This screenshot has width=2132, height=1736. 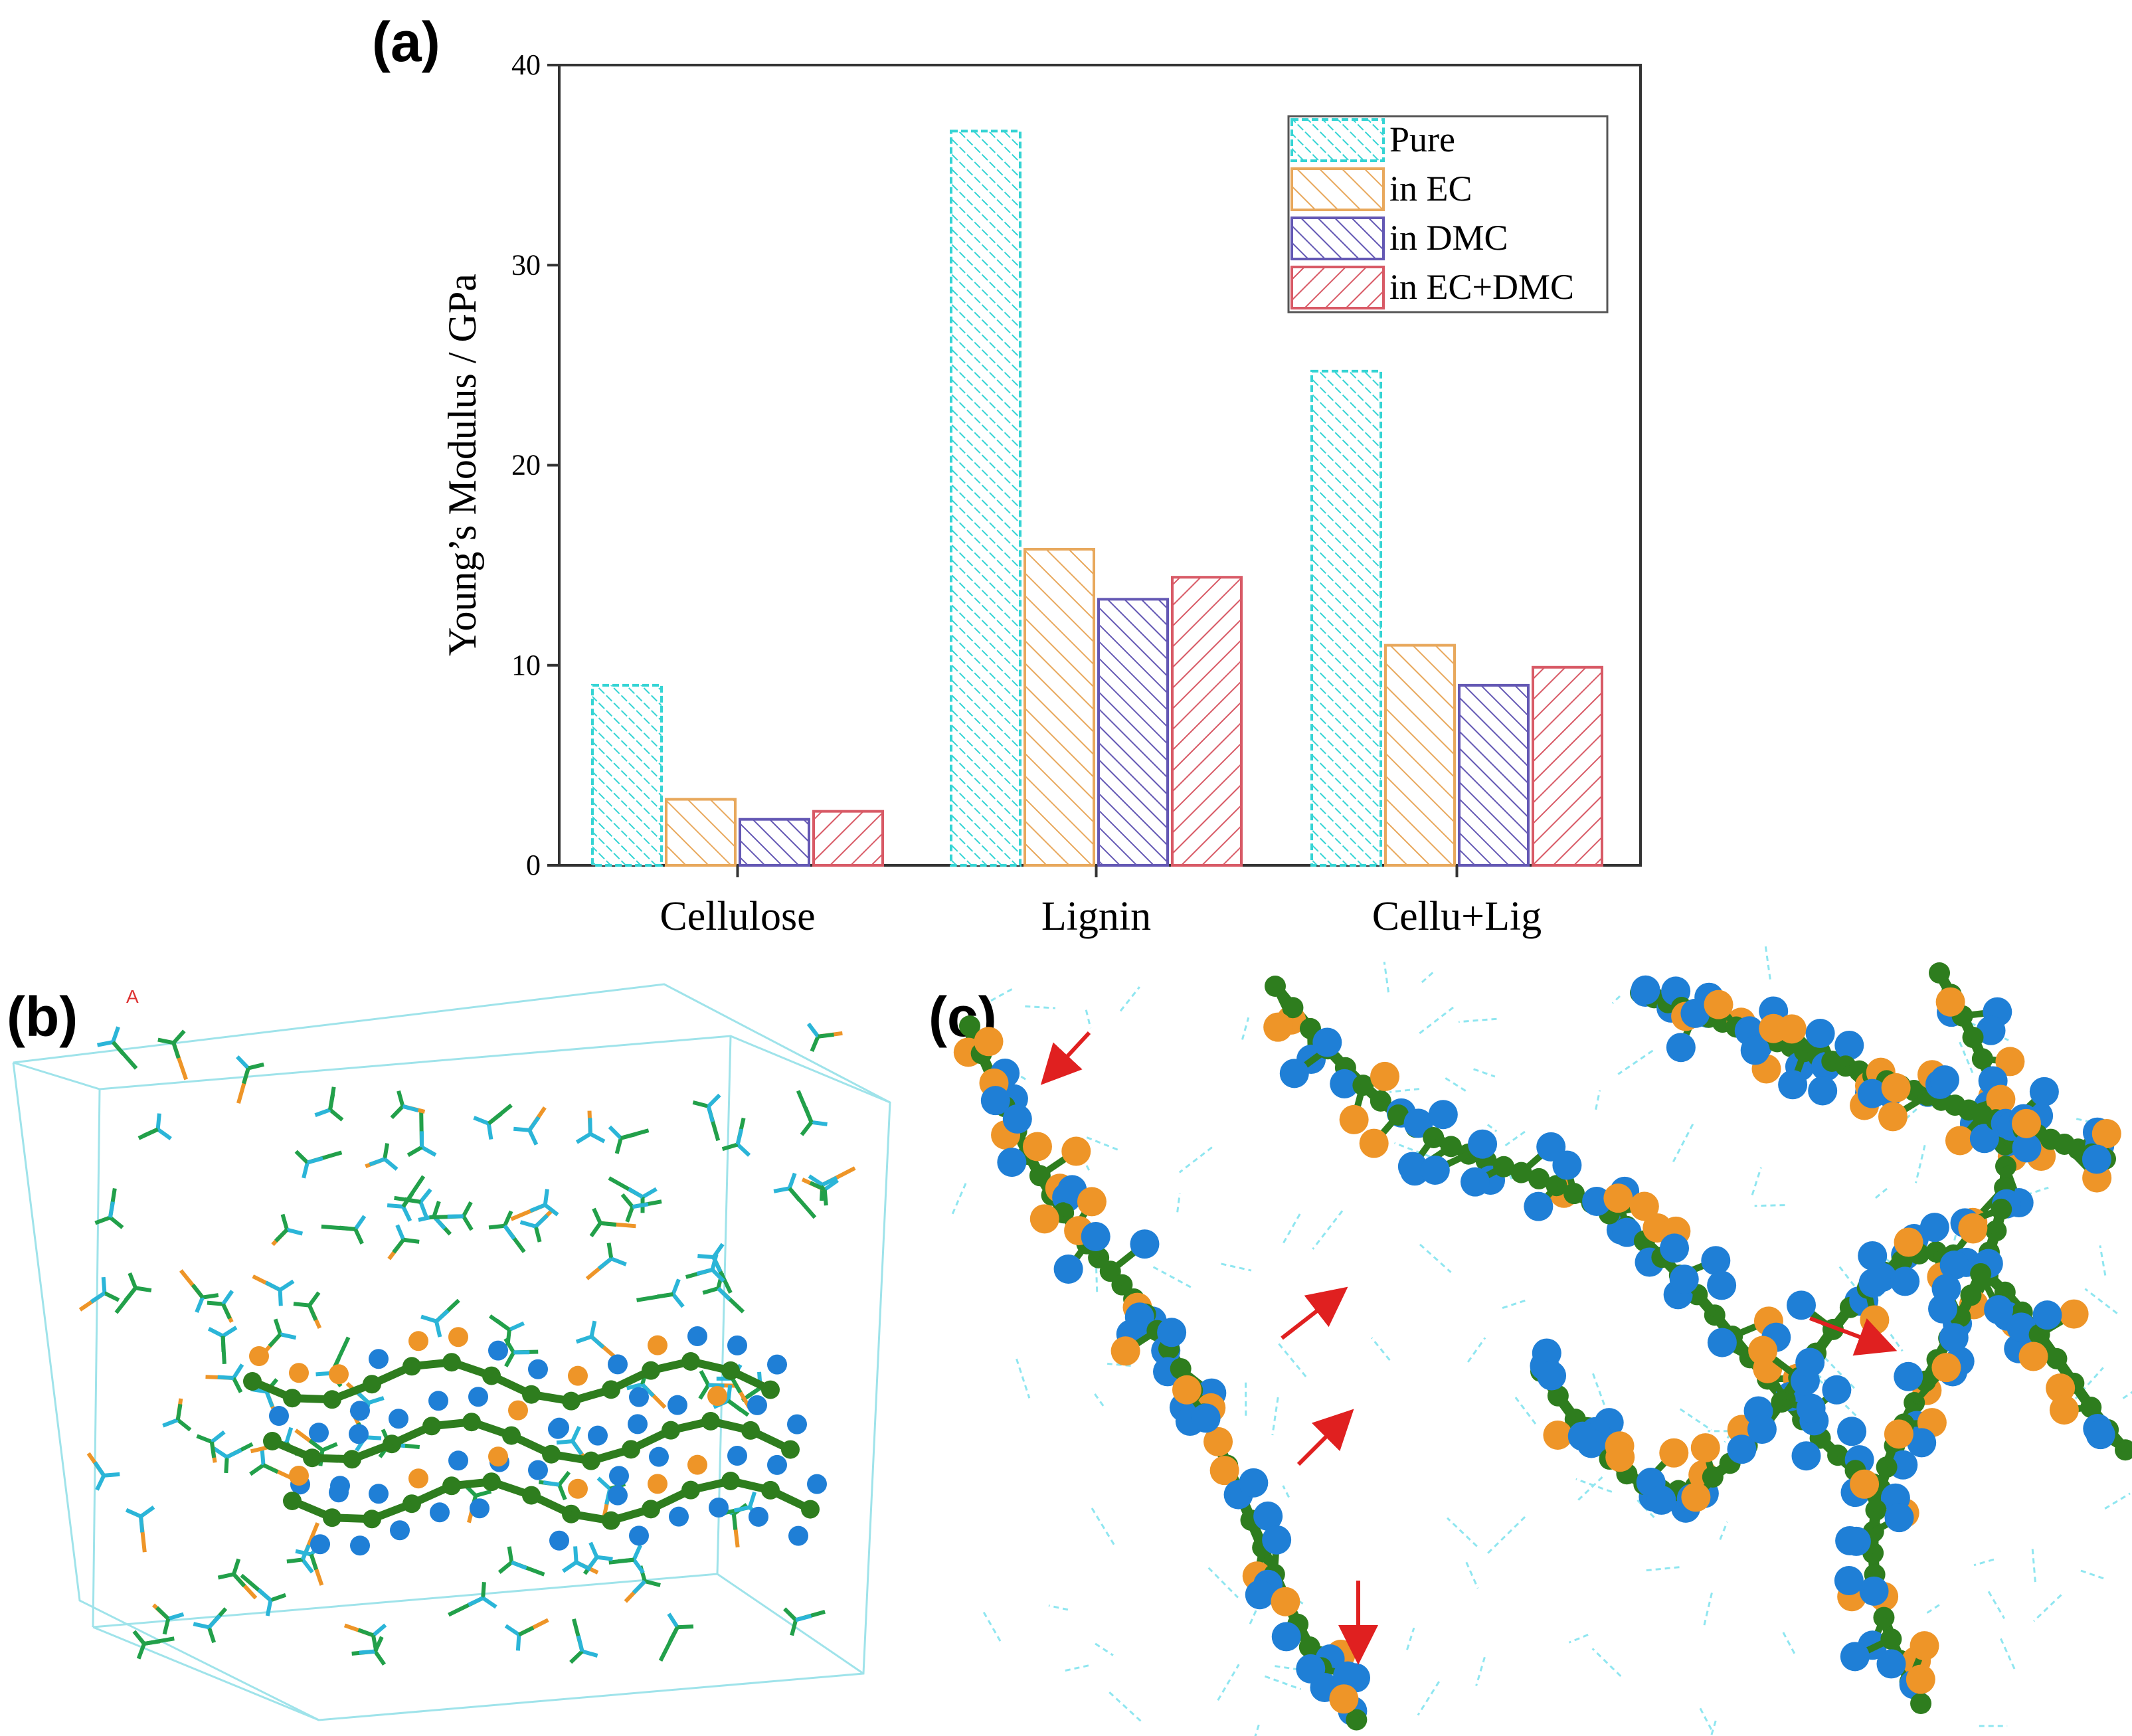 I want to click on legend-swatch, so click(x=1337, y=140).